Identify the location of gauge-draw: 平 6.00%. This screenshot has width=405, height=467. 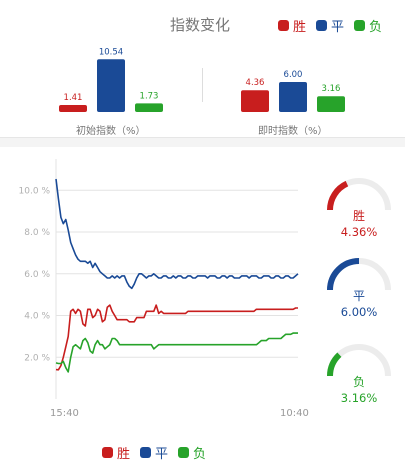
(359, 290).